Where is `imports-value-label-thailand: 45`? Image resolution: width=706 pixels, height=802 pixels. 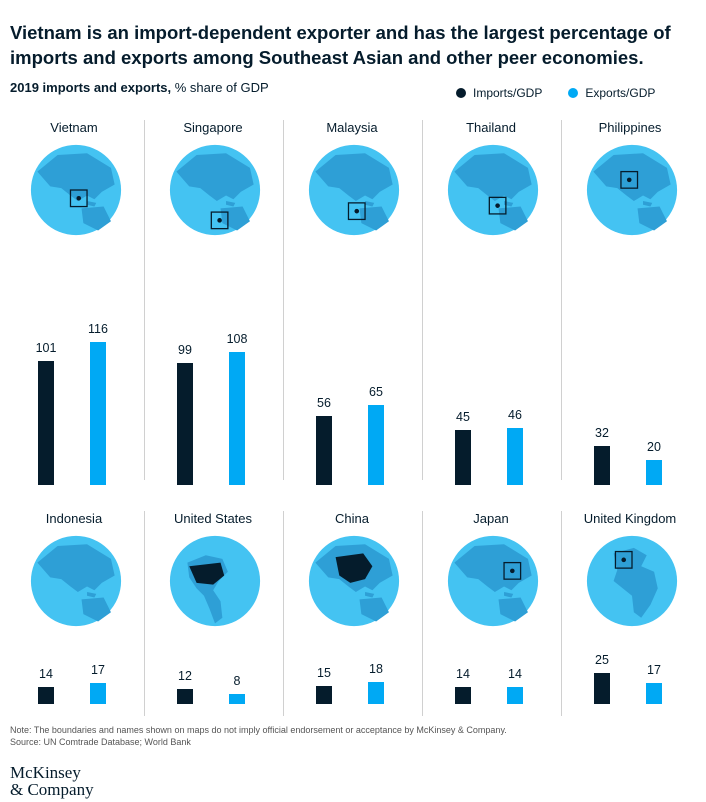 imports-value-label-thailand: 45 is located at coordinates (463, 417).